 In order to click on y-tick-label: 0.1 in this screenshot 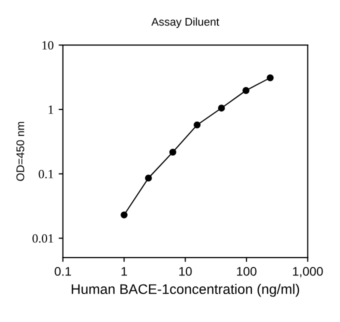, I will do `click(46, 174)`.